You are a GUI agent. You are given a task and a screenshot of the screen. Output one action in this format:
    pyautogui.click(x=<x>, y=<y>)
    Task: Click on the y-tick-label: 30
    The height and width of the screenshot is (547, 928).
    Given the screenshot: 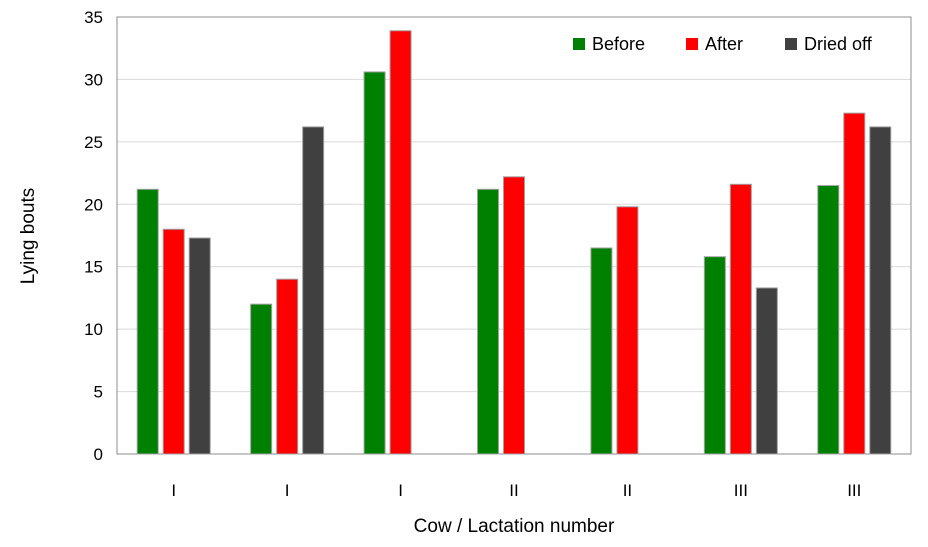 What is the action you would take?
    pyautogui.click(x=93, y=79)
    